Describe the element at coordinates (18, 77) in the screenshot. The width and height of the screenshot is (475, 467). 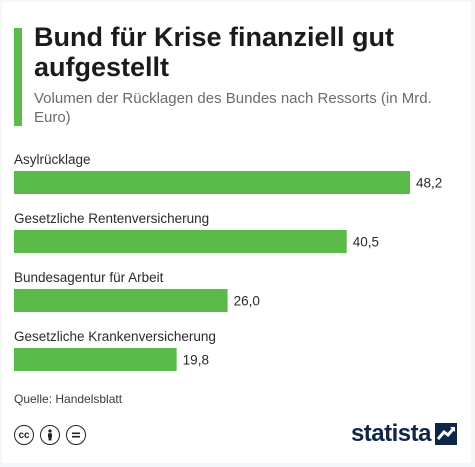
I see `title-accent-bar` at that location.